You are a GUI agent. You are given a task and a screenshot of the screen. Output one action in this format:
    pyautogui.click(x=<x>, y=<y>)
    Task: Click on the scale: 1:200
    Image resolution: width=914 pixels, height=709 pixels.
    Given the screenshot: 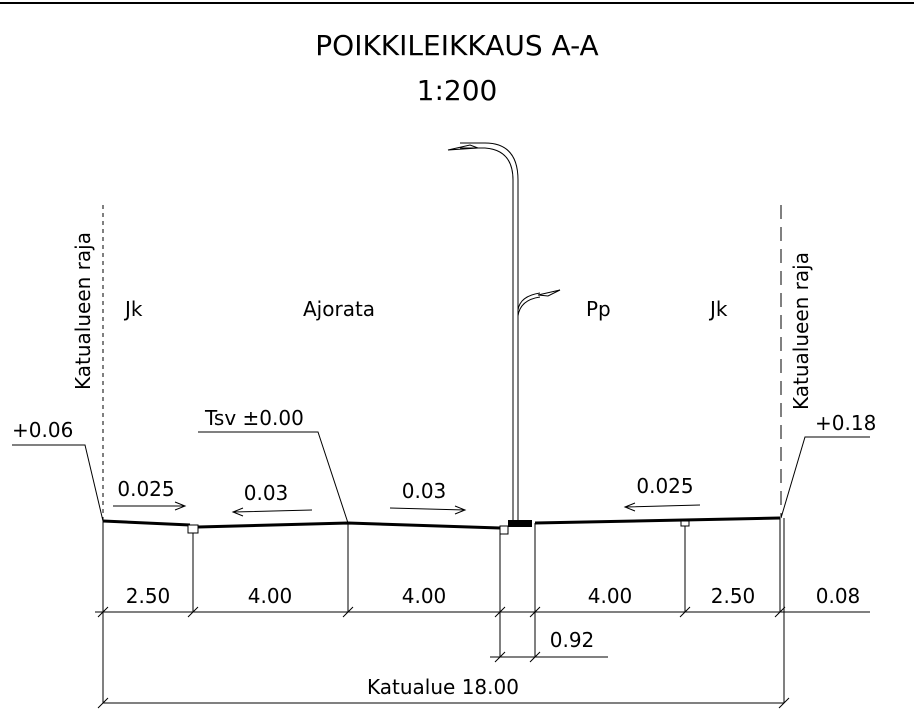 What is the action you would take?
    pyautogui.click(x=457, y=90)
    